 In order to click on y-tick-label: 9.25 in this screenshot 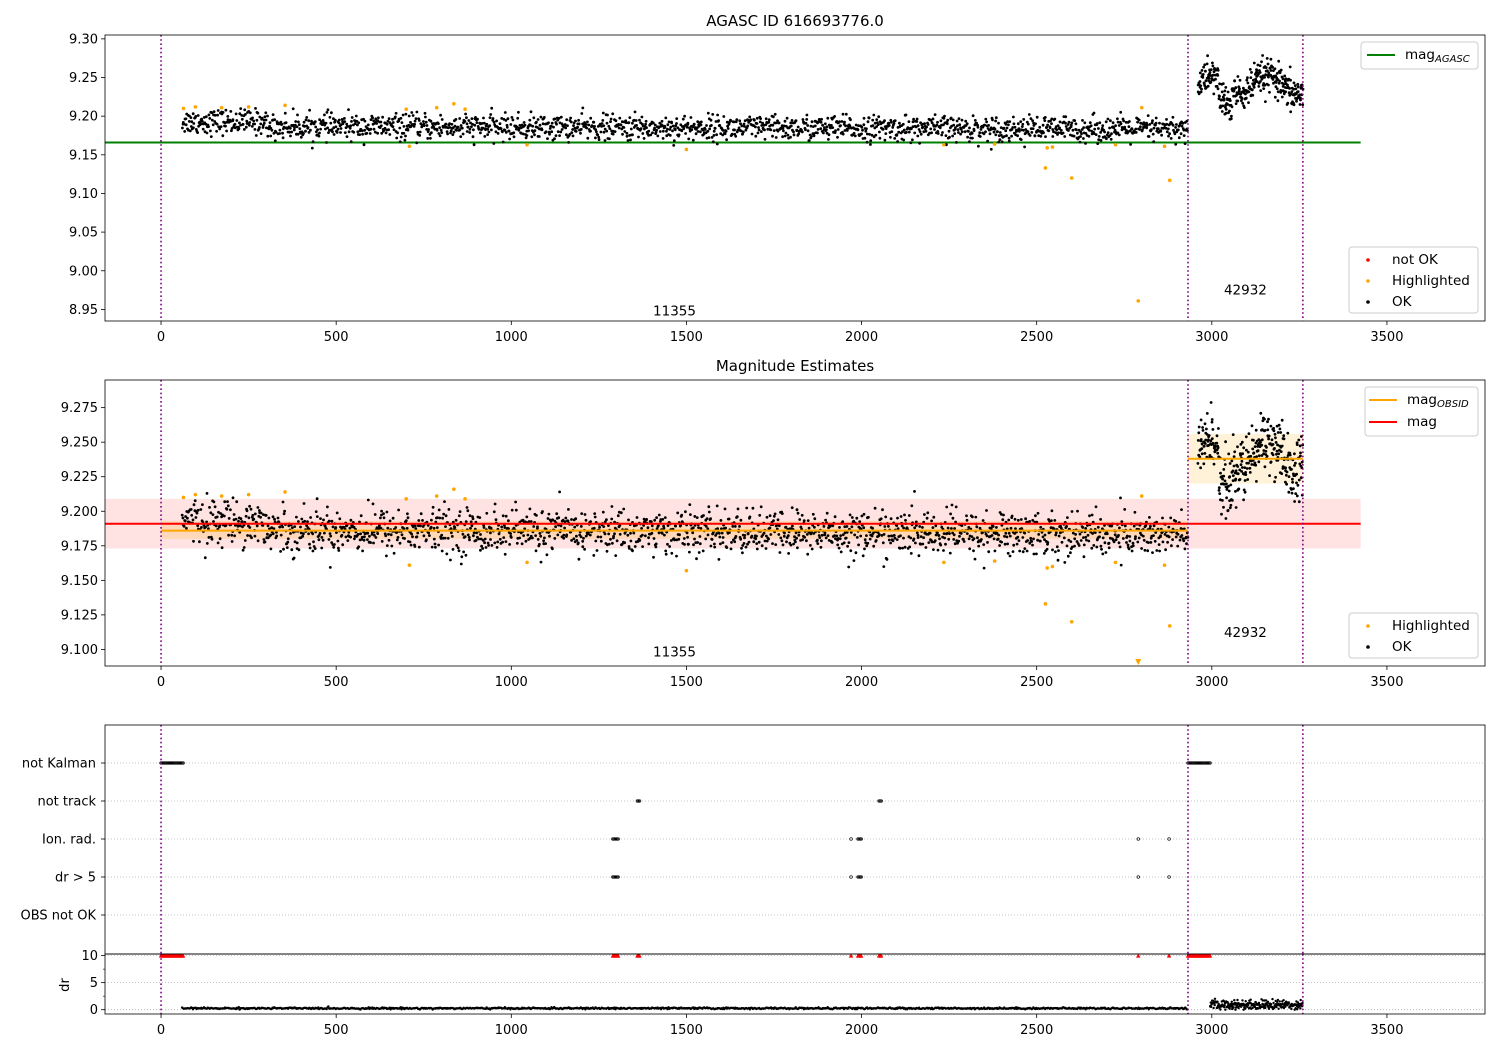, I will do `click(83, 78)`.